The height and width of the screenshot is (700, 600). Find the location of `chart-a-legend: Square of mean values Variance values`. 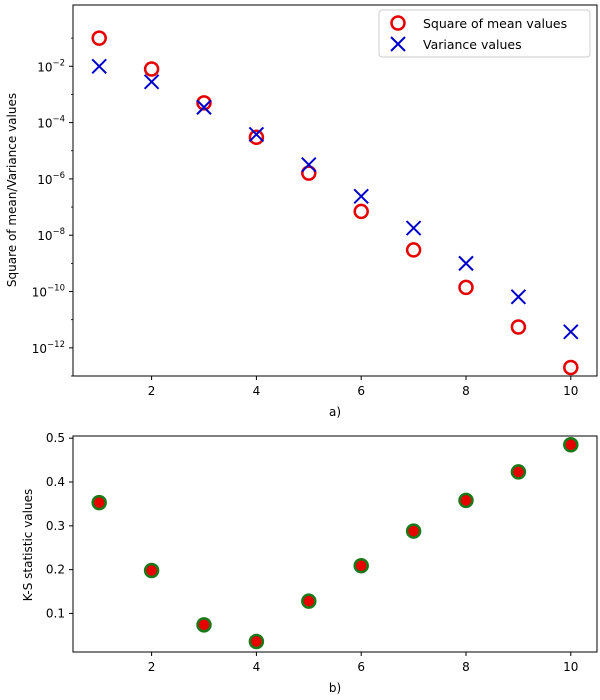

chart-a-legend: Square of mean values Variance values is located at coordinates (484, 33).